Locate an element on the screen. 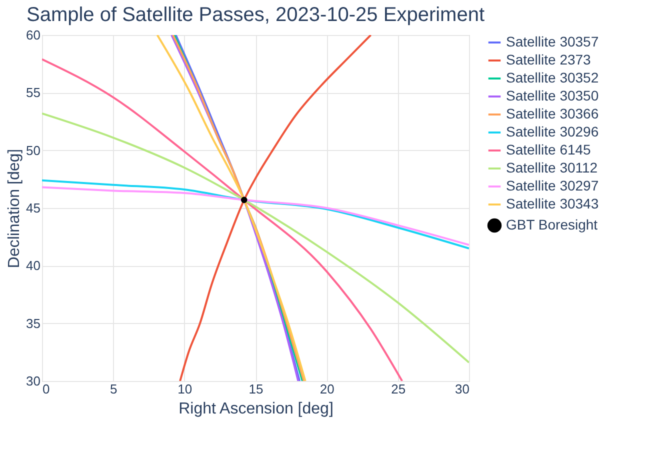  legend-label: Satellite 30343 is located at coordinates (552, 204).